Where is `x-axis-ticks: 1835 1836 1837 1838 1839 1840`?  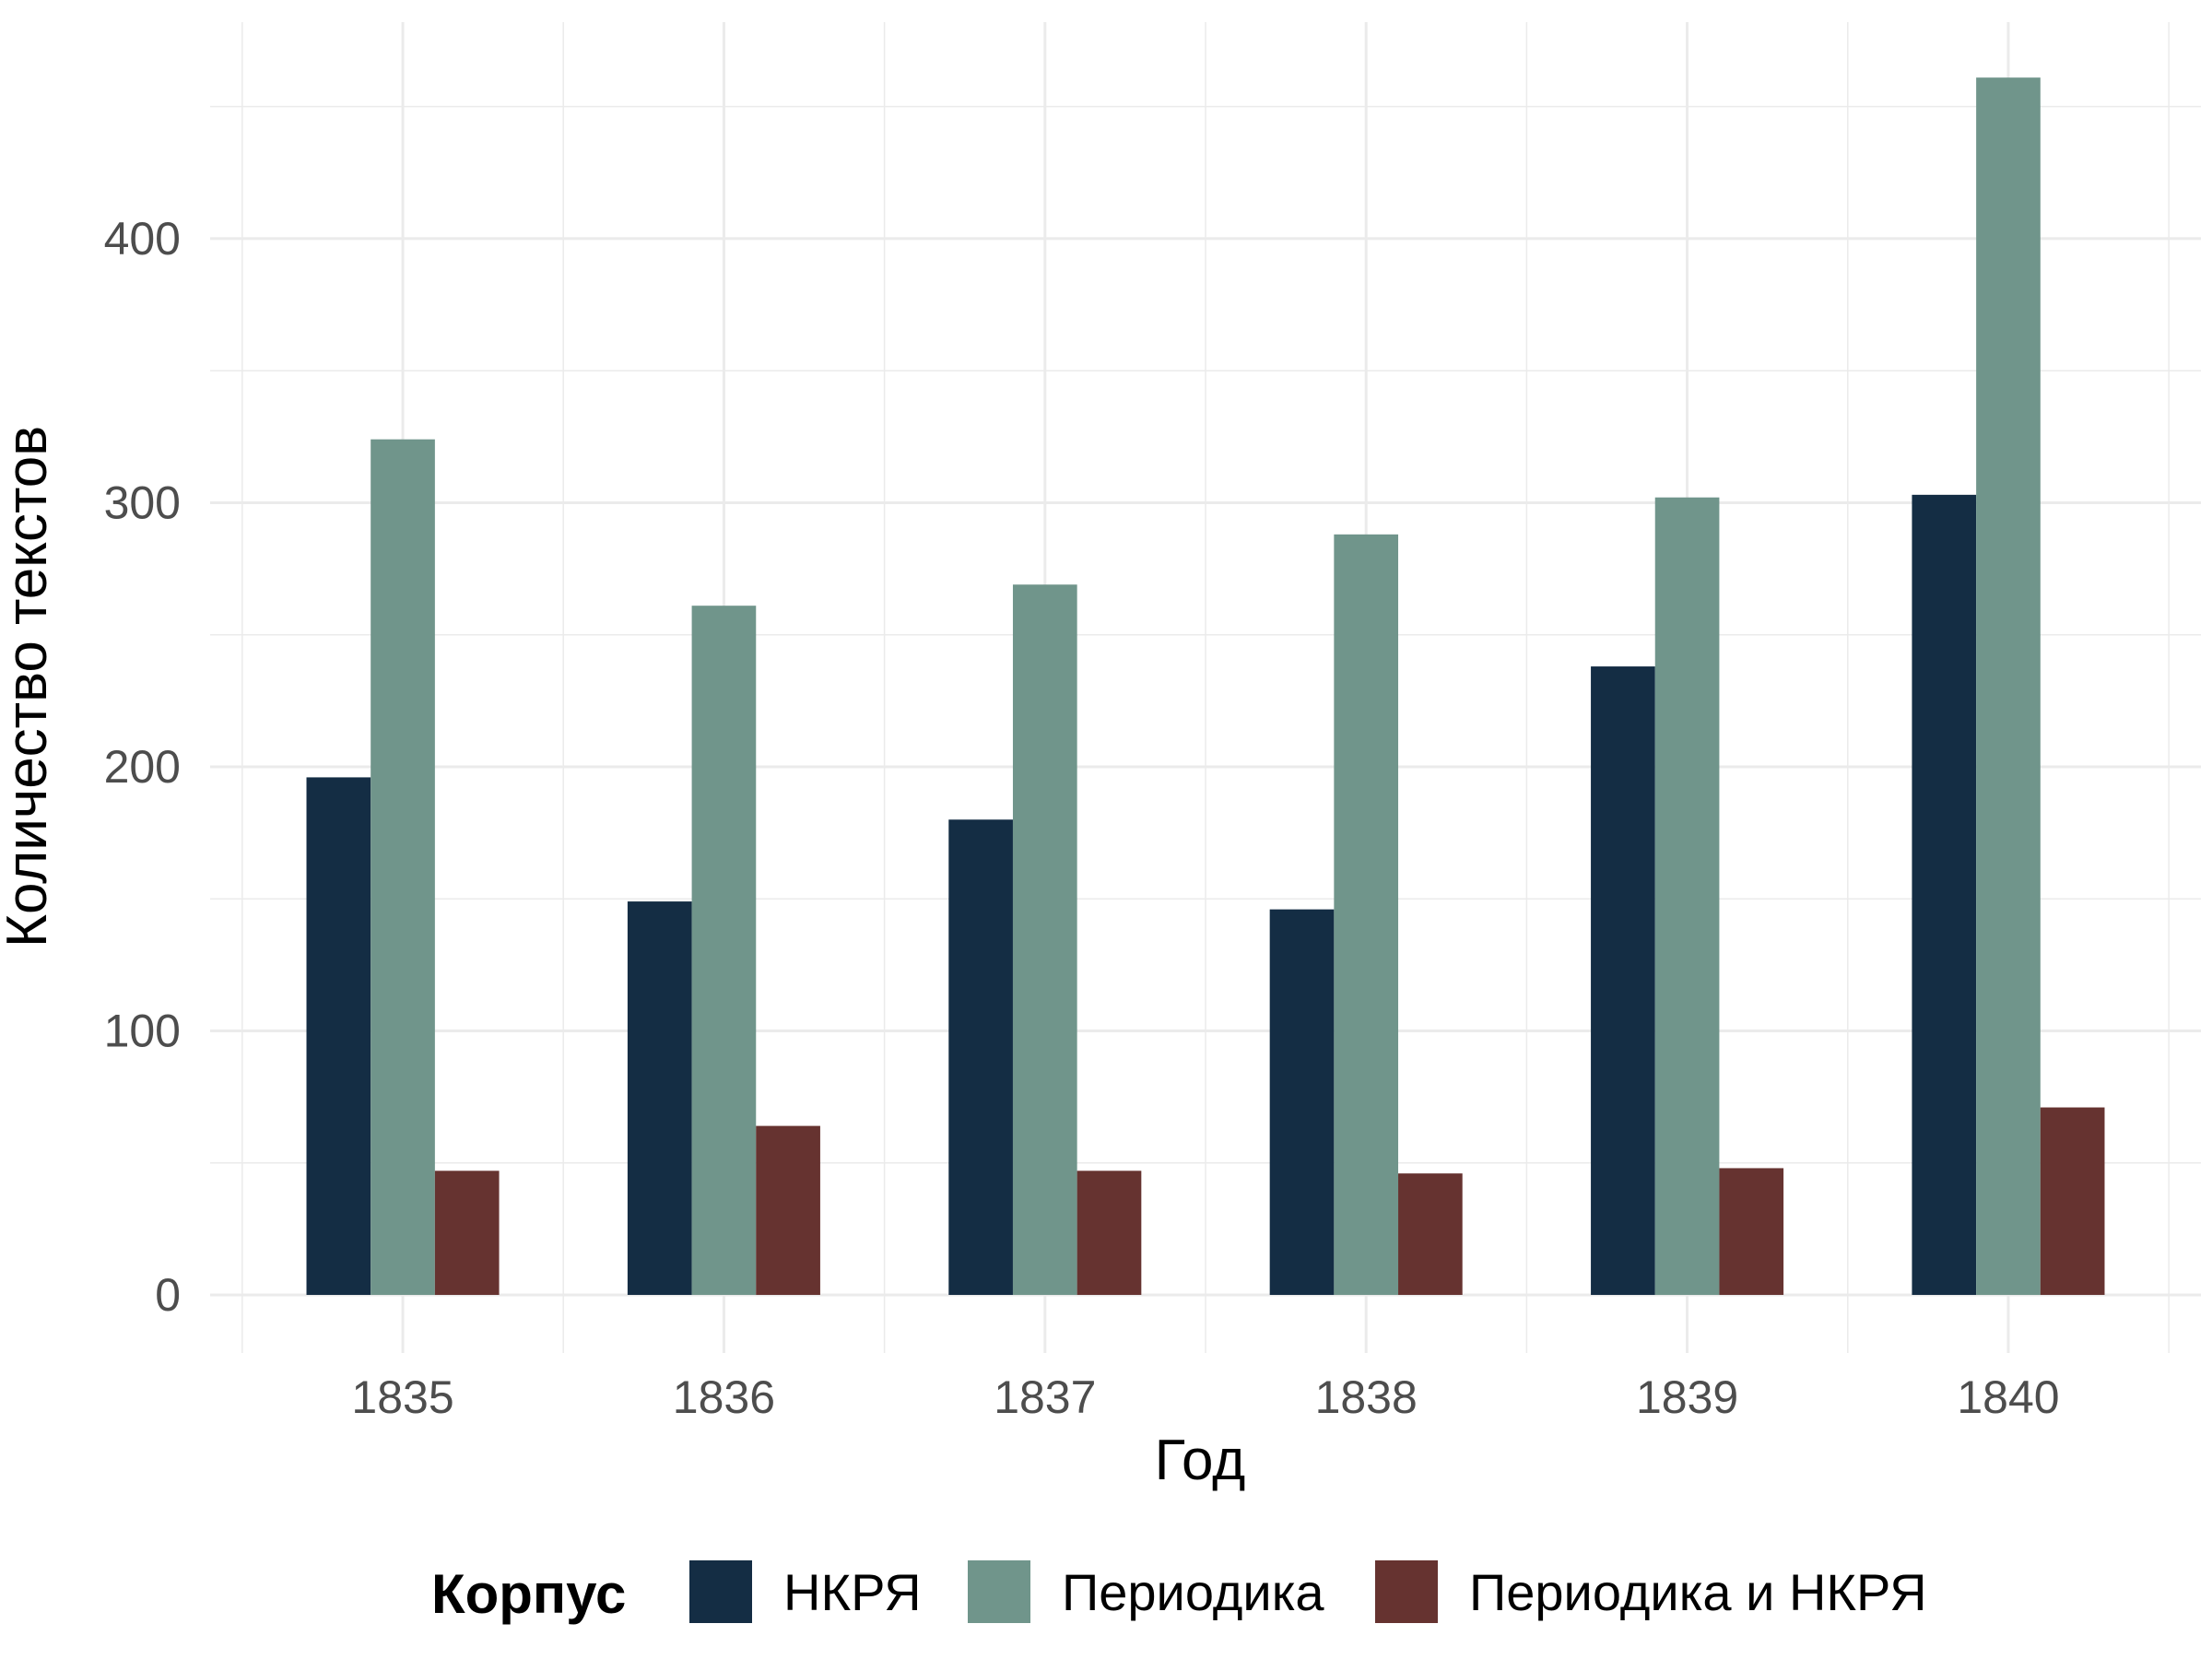 x-axis-ticks: 1835 1836 1837 1838 1839 1840 is located at coordinates (1205, 1397).